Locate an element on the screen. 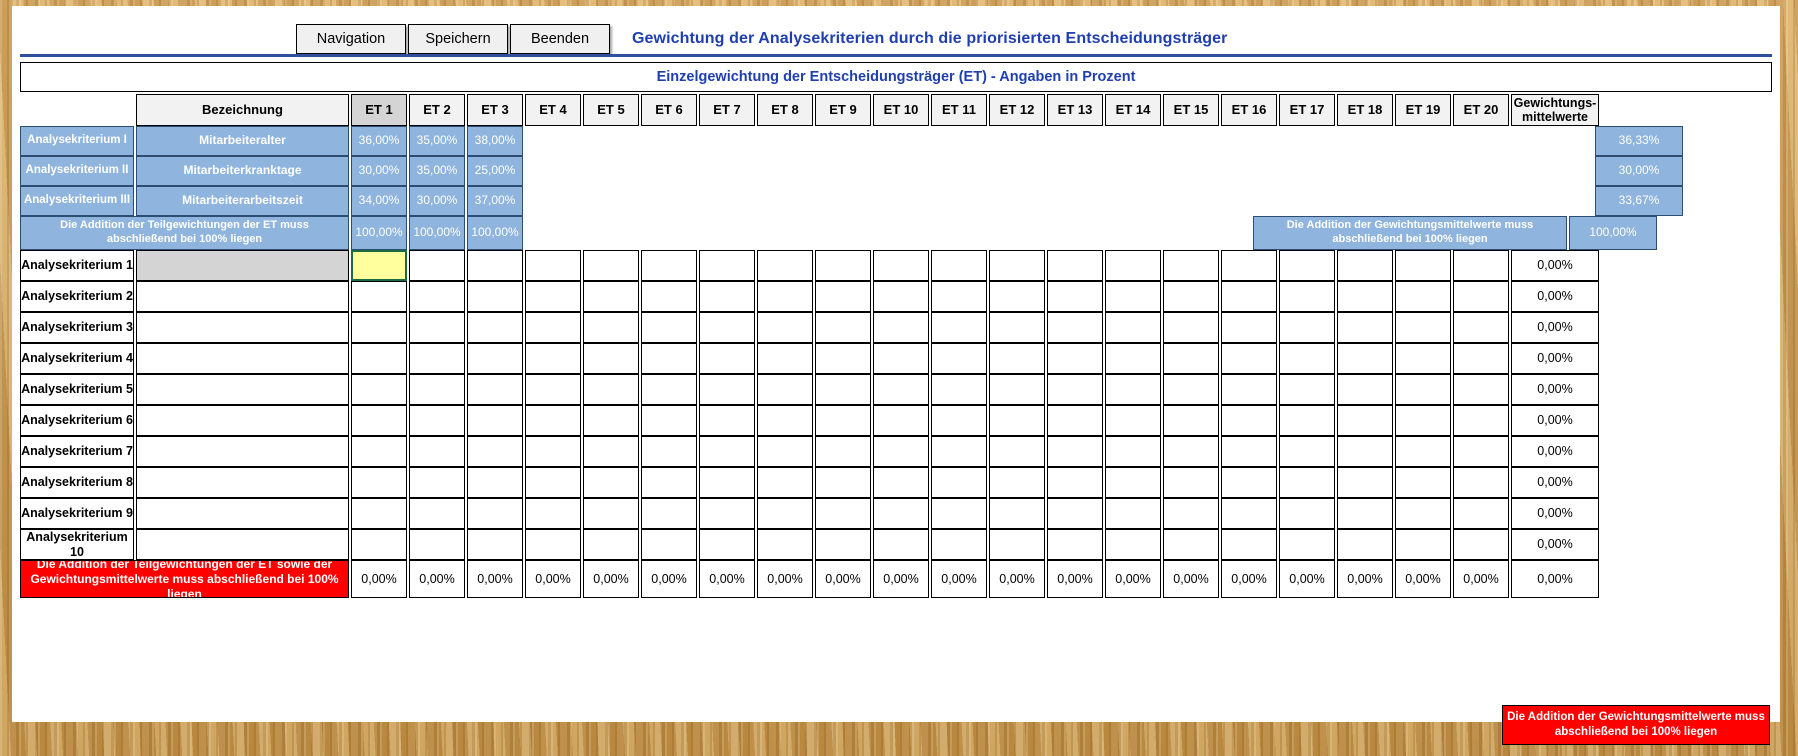  input-cell-10-et1 is located at coordinates (379, 544).